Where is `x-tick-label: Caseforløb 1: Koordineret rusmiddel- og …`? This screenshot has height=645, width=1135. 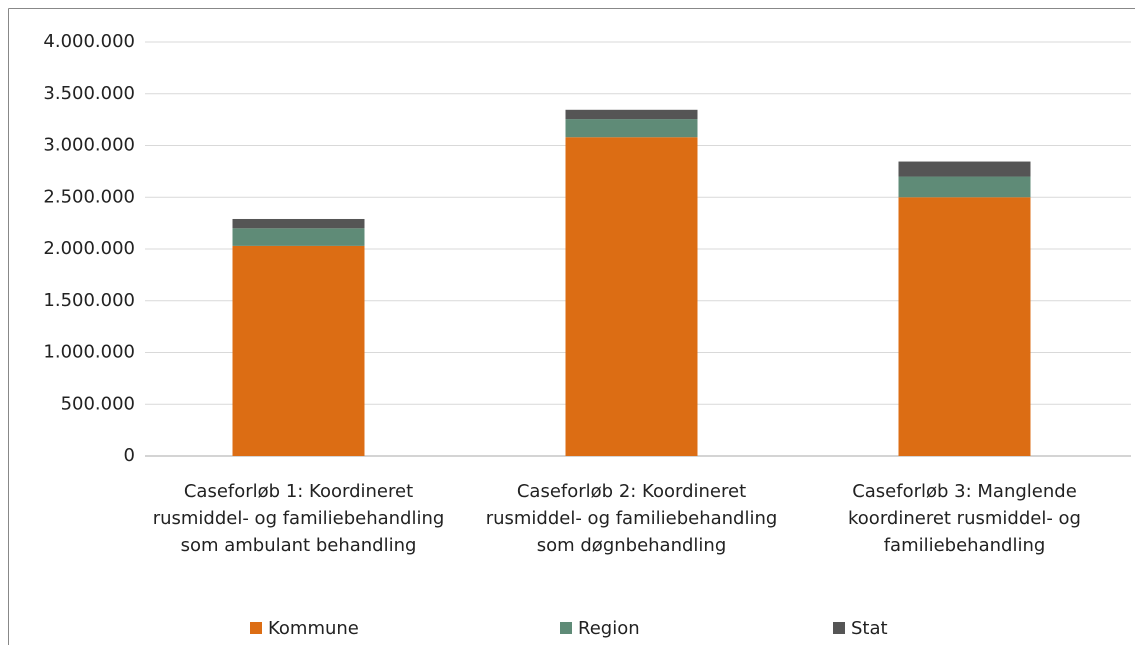 x-tick-label: Caseforløb 1: Koordineret rusmiddel- og … is located at coordinates (298, 518).